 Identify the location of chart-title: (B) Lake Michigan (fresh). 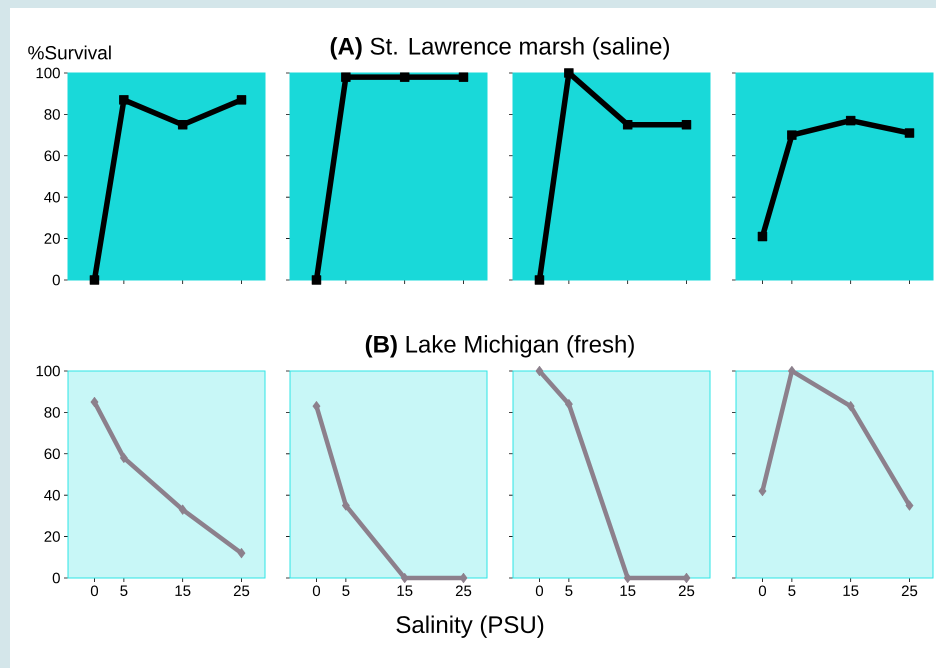
(500, 346).